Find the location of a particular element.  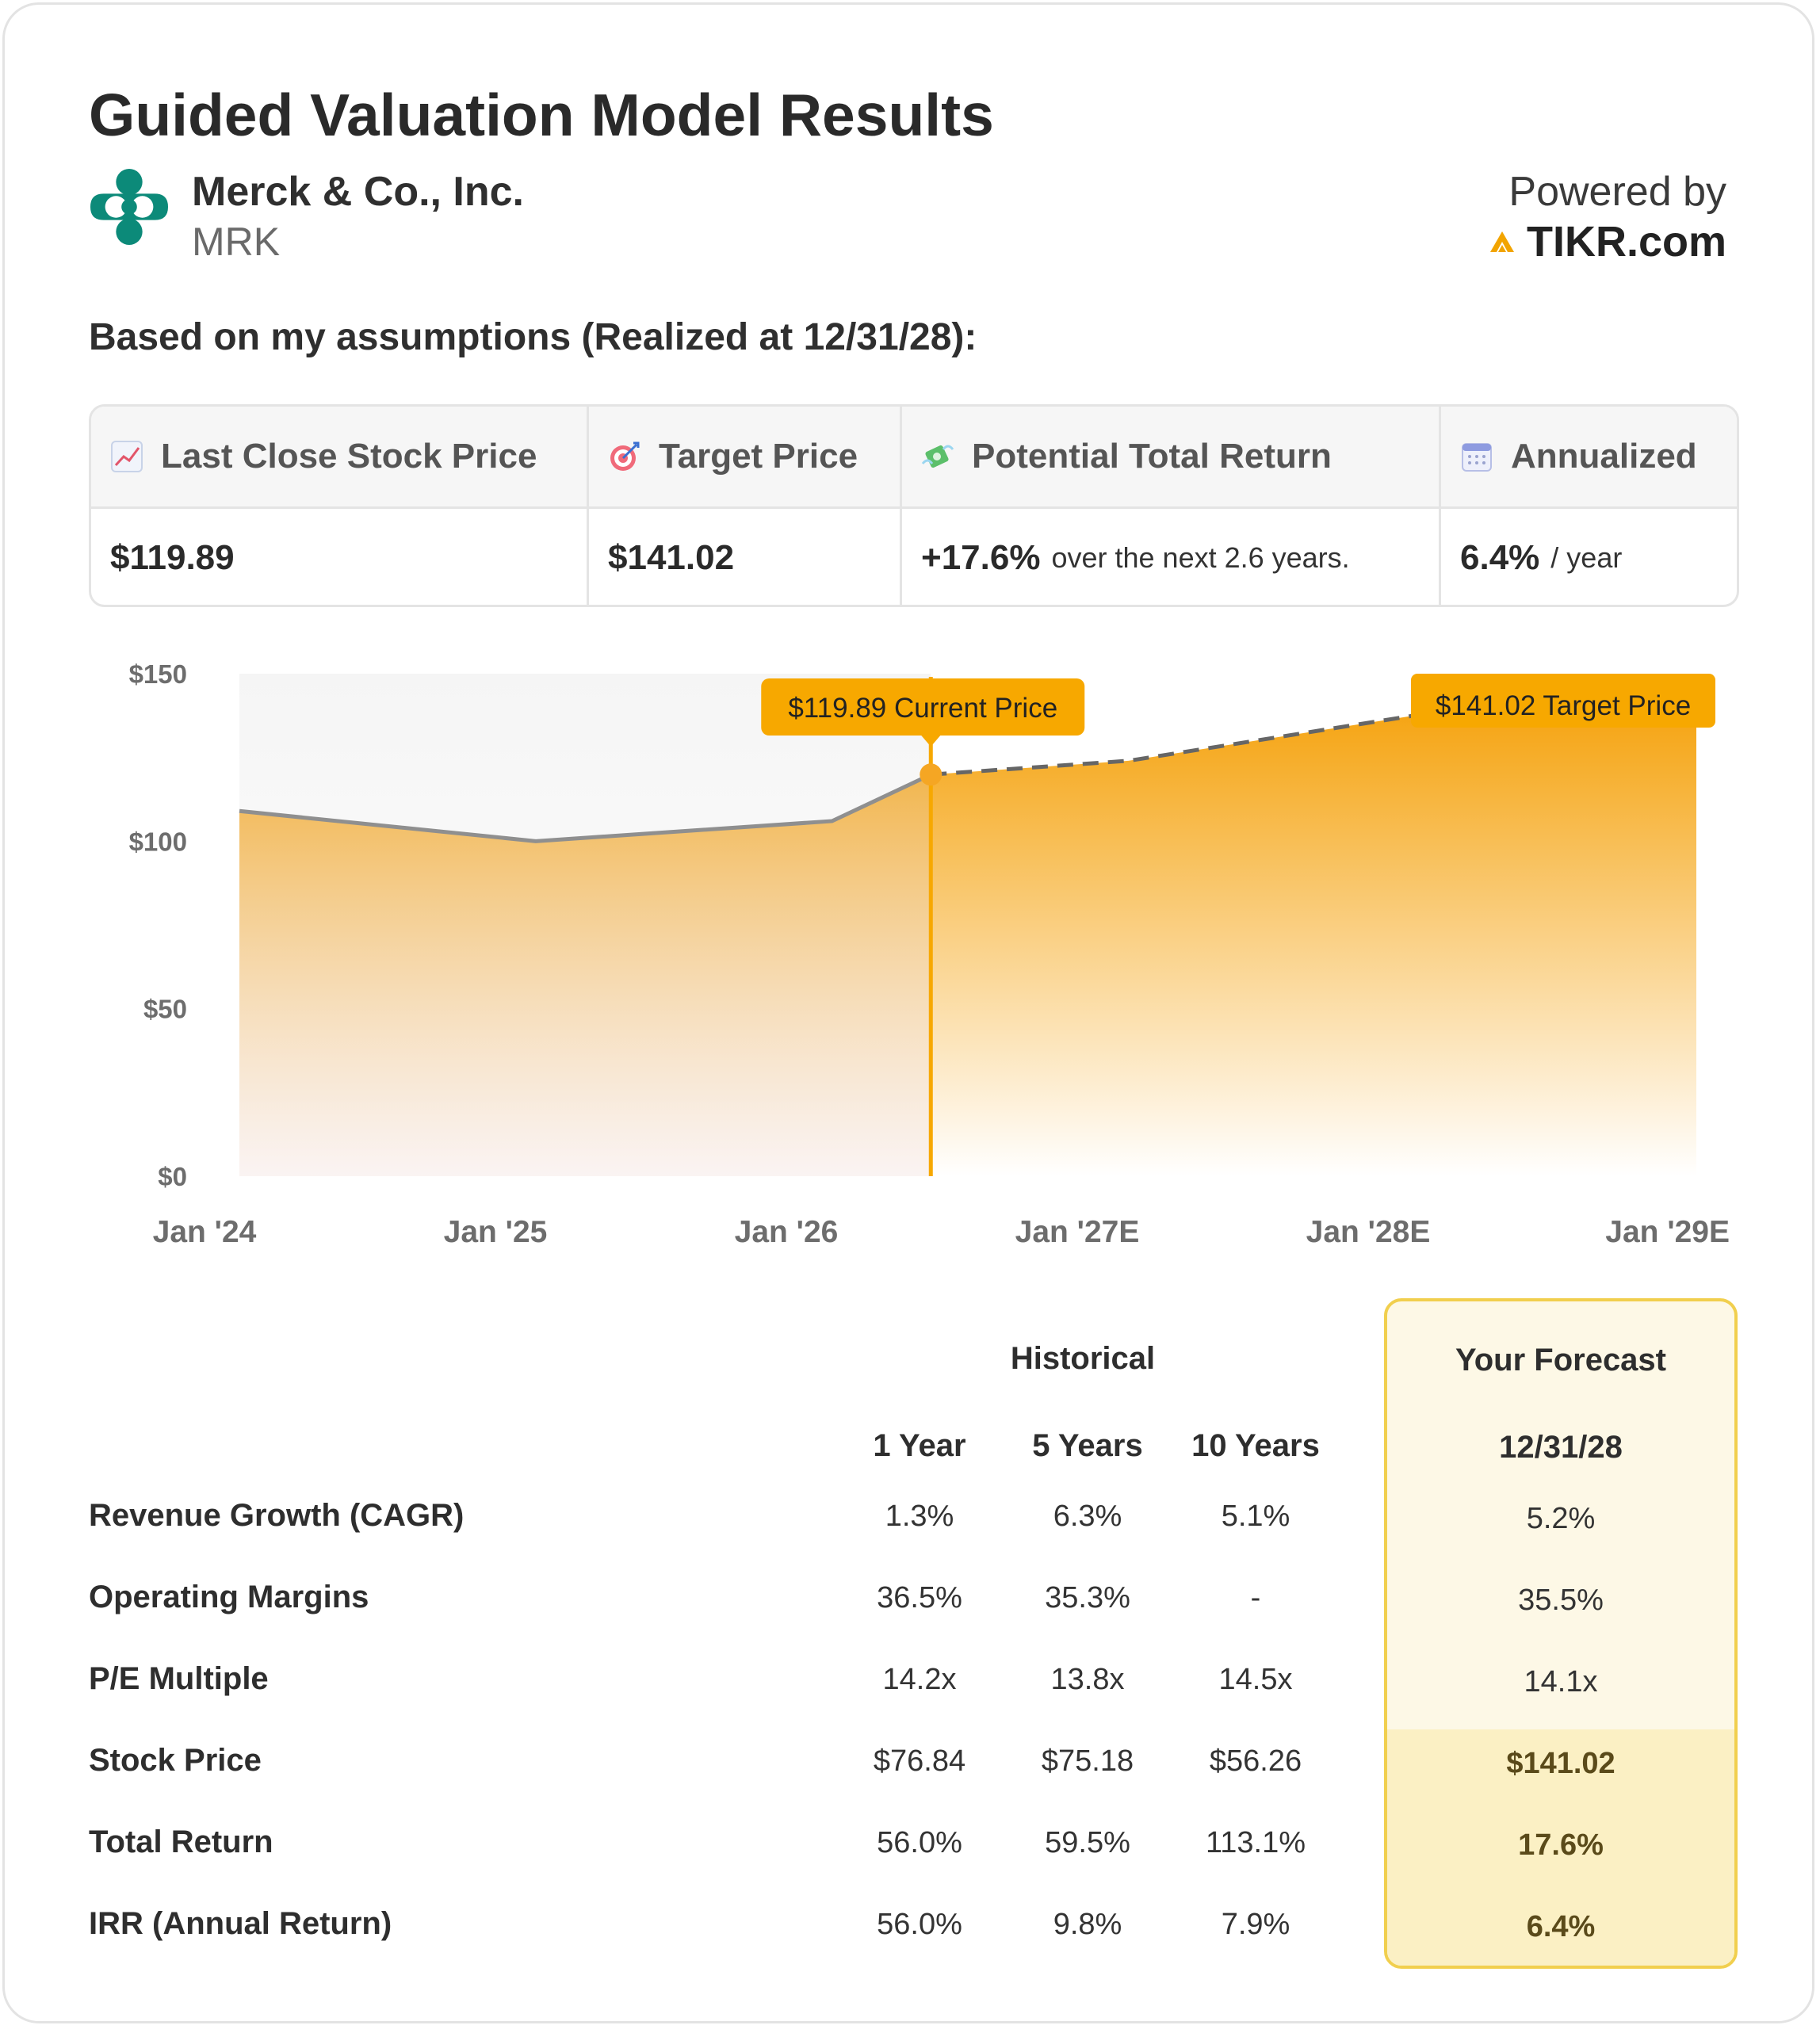

forecast-cell: 6.4% is located at coordinates (1561, 1926).